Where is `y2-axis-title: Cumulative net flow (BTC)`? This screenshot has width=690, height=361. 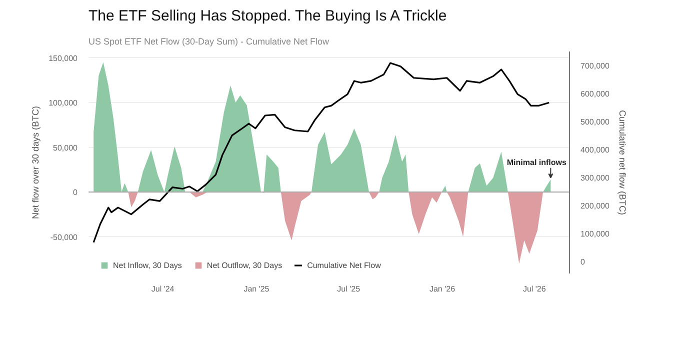 y2-axis-title: Cumulative net flow (BTC) is located at coordinates (622, 163).